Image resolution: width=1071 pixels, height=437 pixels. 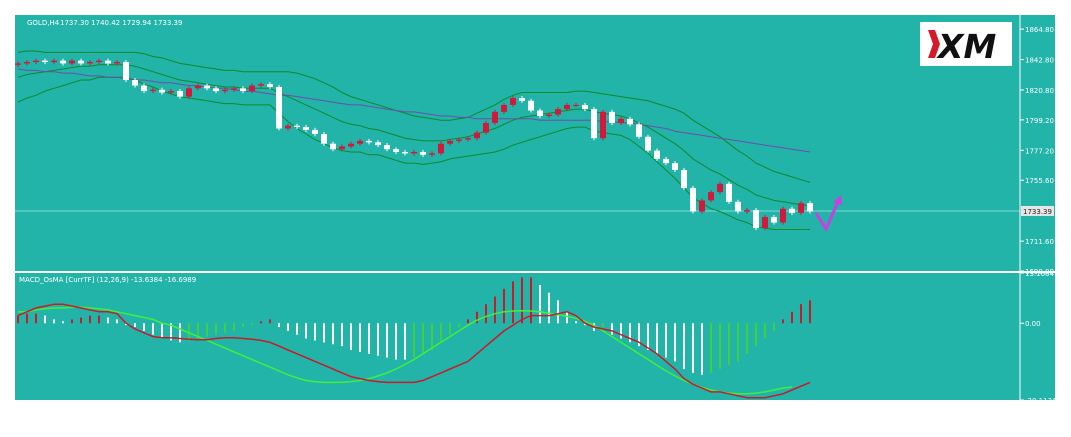 What do you see at coordinates (1037, 212) in the screenshot?
I see `current-price-label: 1733.39` at bounding box center [1037, 212].